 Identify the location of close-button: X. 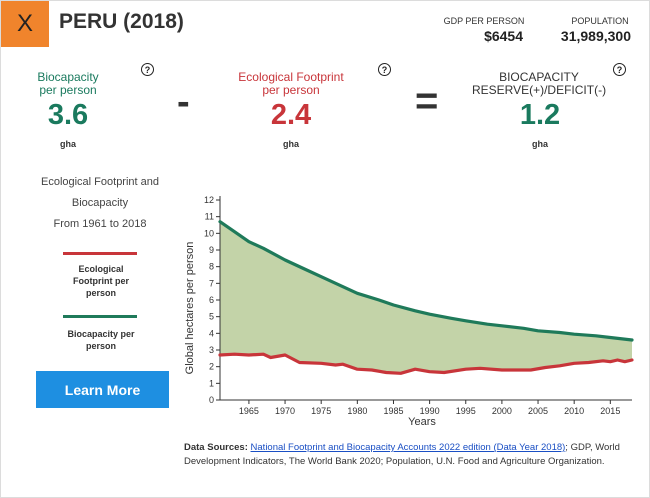
(25, 24).